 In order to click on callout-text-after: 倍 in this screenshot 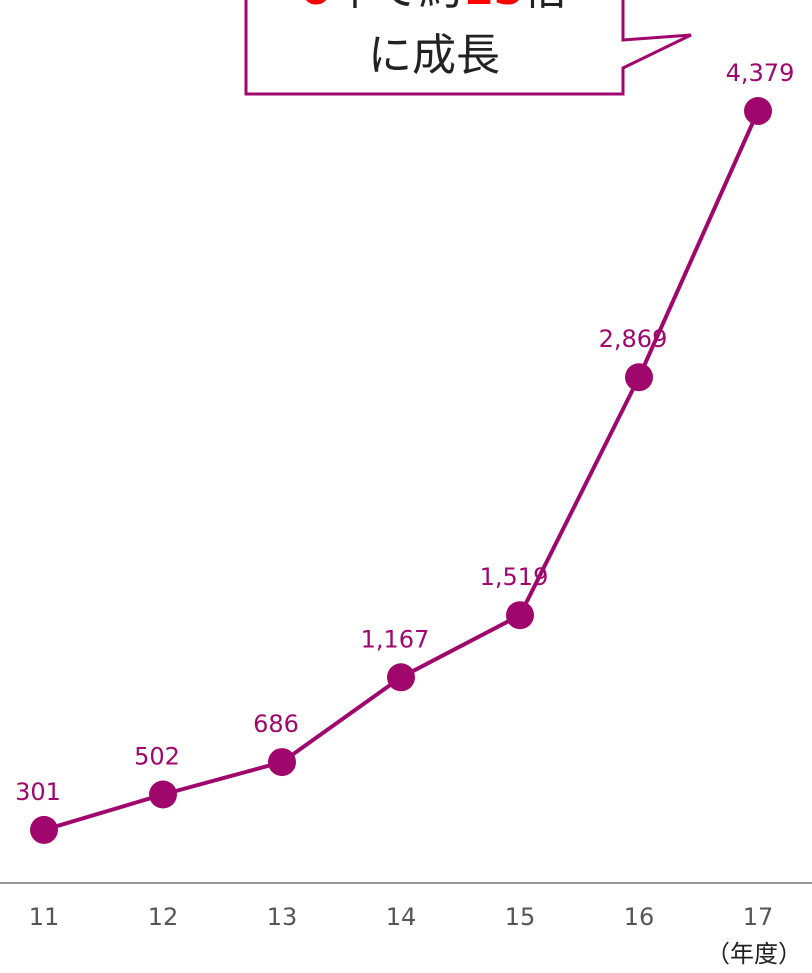, I will do `click(546, 7)`.